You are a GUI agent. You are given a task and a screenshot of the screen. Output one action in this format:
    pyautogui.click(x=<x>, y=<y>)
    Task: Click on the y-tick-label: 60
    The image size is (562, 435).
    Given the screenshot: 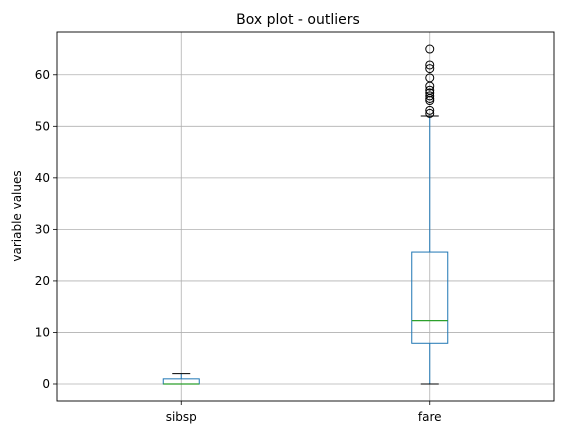 What is the action you would take?
    pyautogui.click(x=42, y=75)
    